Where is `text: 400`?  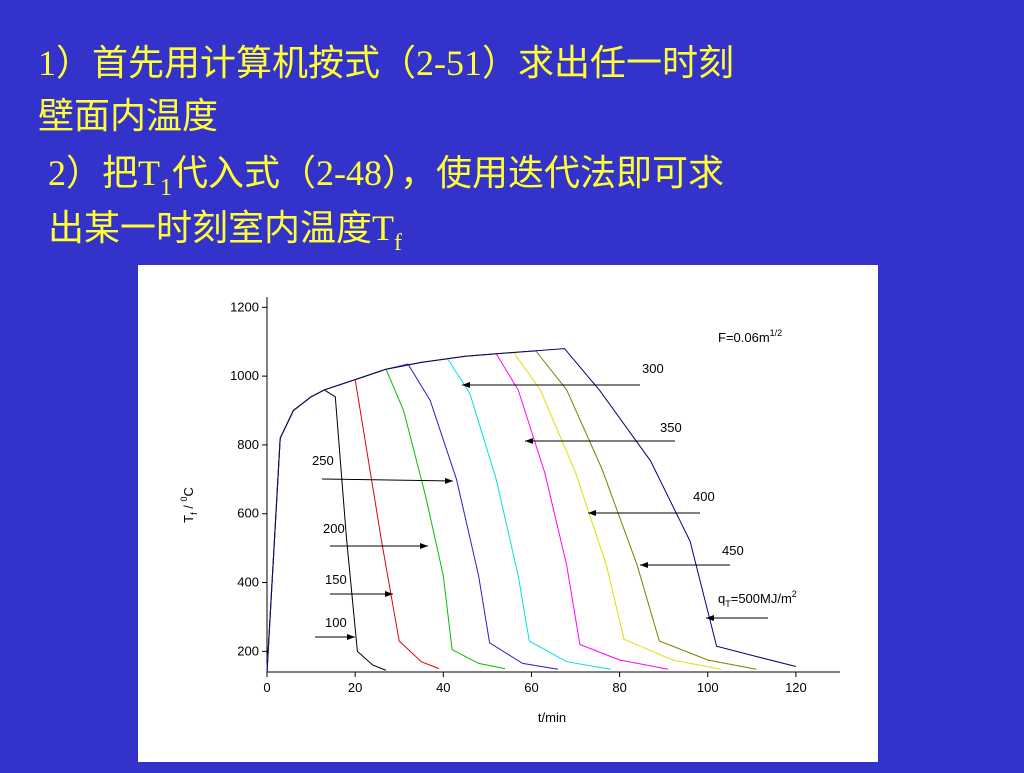
text: 400 is located at coordinates (704, 496).